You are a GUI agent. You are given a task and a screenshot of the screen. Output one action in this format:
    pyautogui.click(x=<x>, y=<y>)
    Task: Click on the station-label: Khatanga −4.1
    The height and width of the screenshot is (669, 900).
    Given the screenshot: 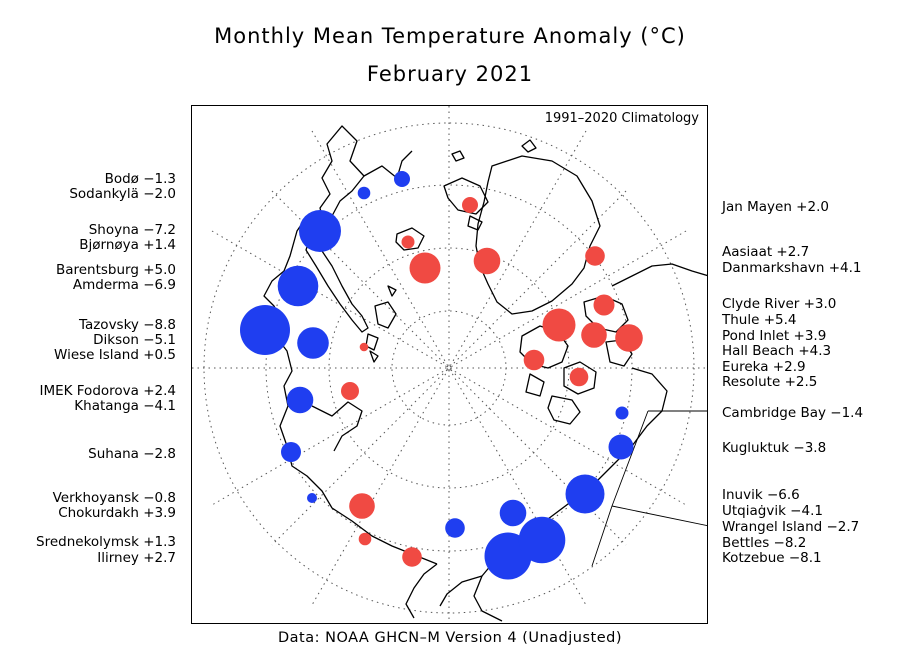 What is the action you would take?
    pyautogui.click(x=125, y=406)
    